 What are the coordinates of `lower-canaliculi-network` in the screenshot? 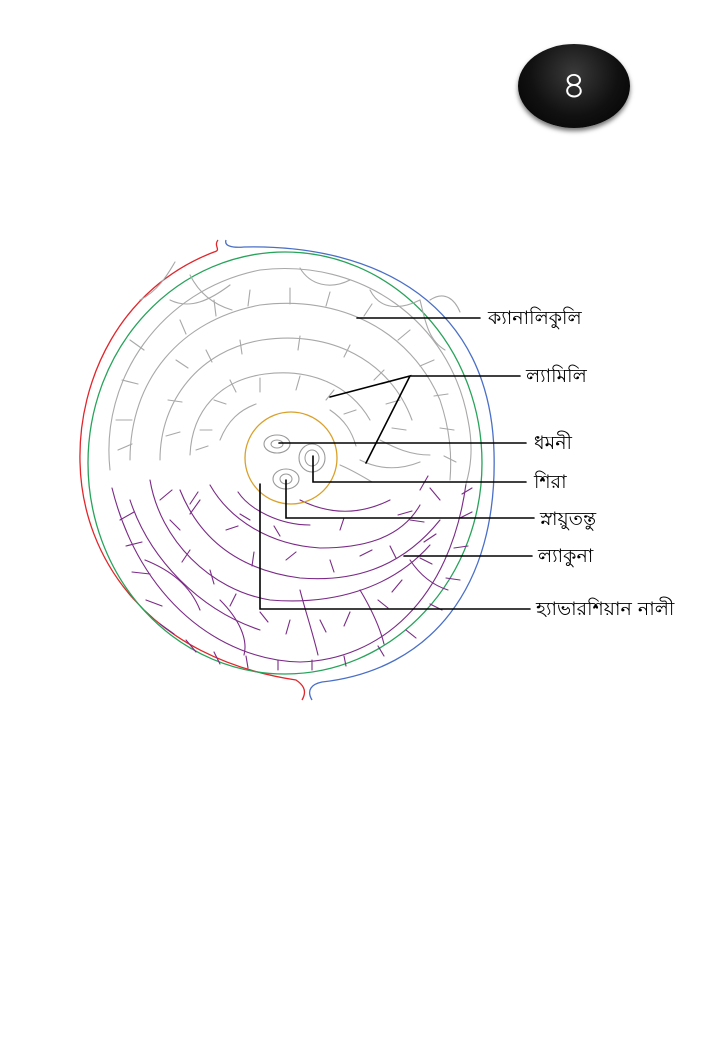 It's located at (292, 573).